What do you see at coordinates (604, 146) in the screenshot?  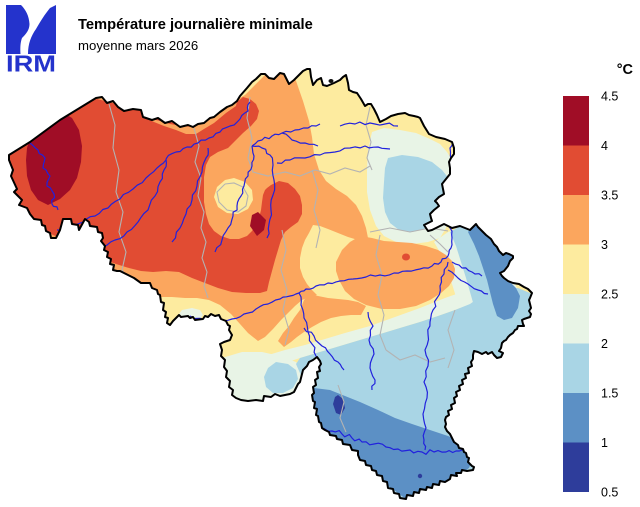 I see `svg-text: 4` at bounding box center [604, 146].